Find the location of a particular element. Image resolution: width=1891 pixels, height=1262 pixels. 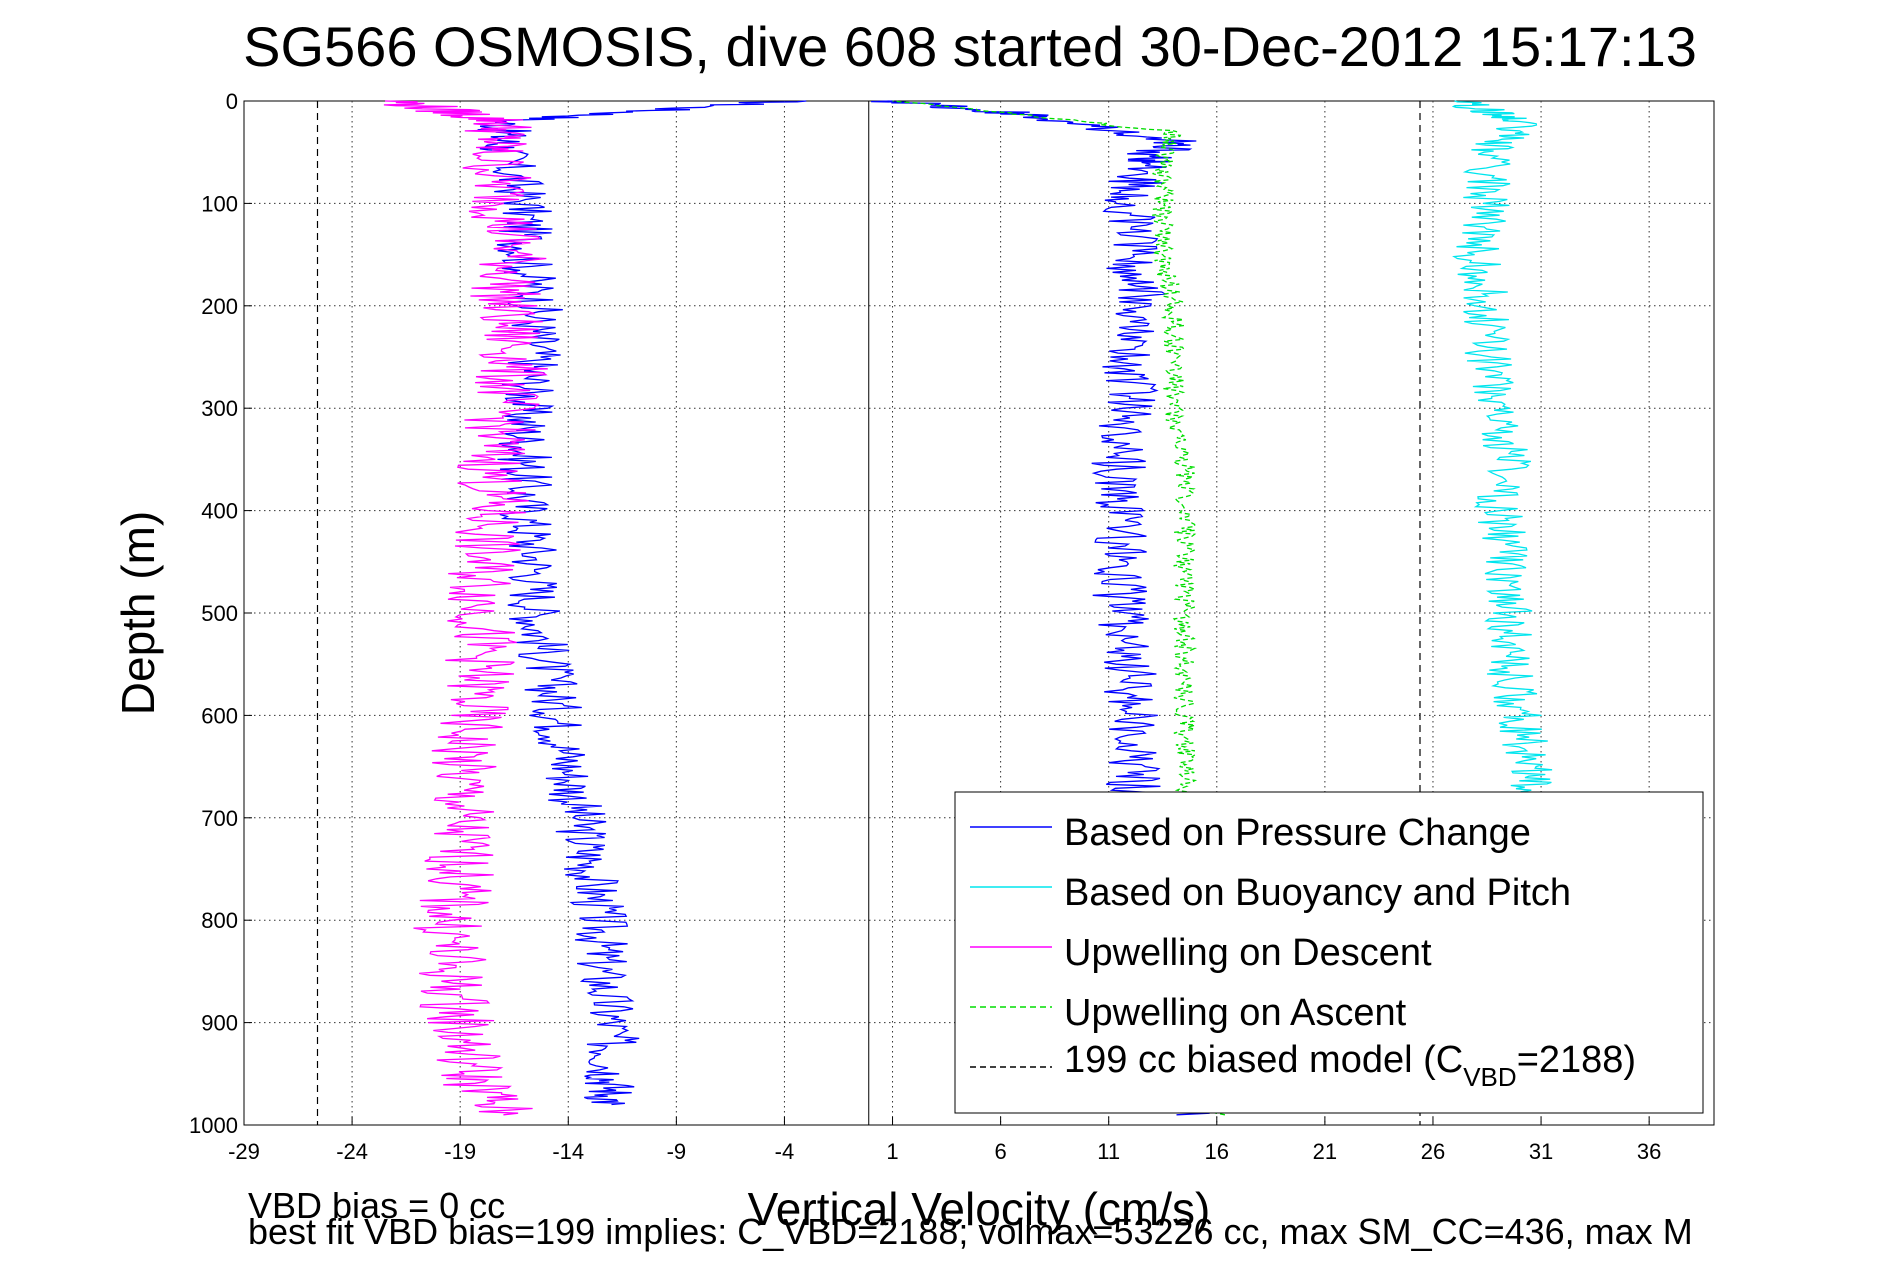

x-tick-label: 36 is located at coordinates (1649, 1151).